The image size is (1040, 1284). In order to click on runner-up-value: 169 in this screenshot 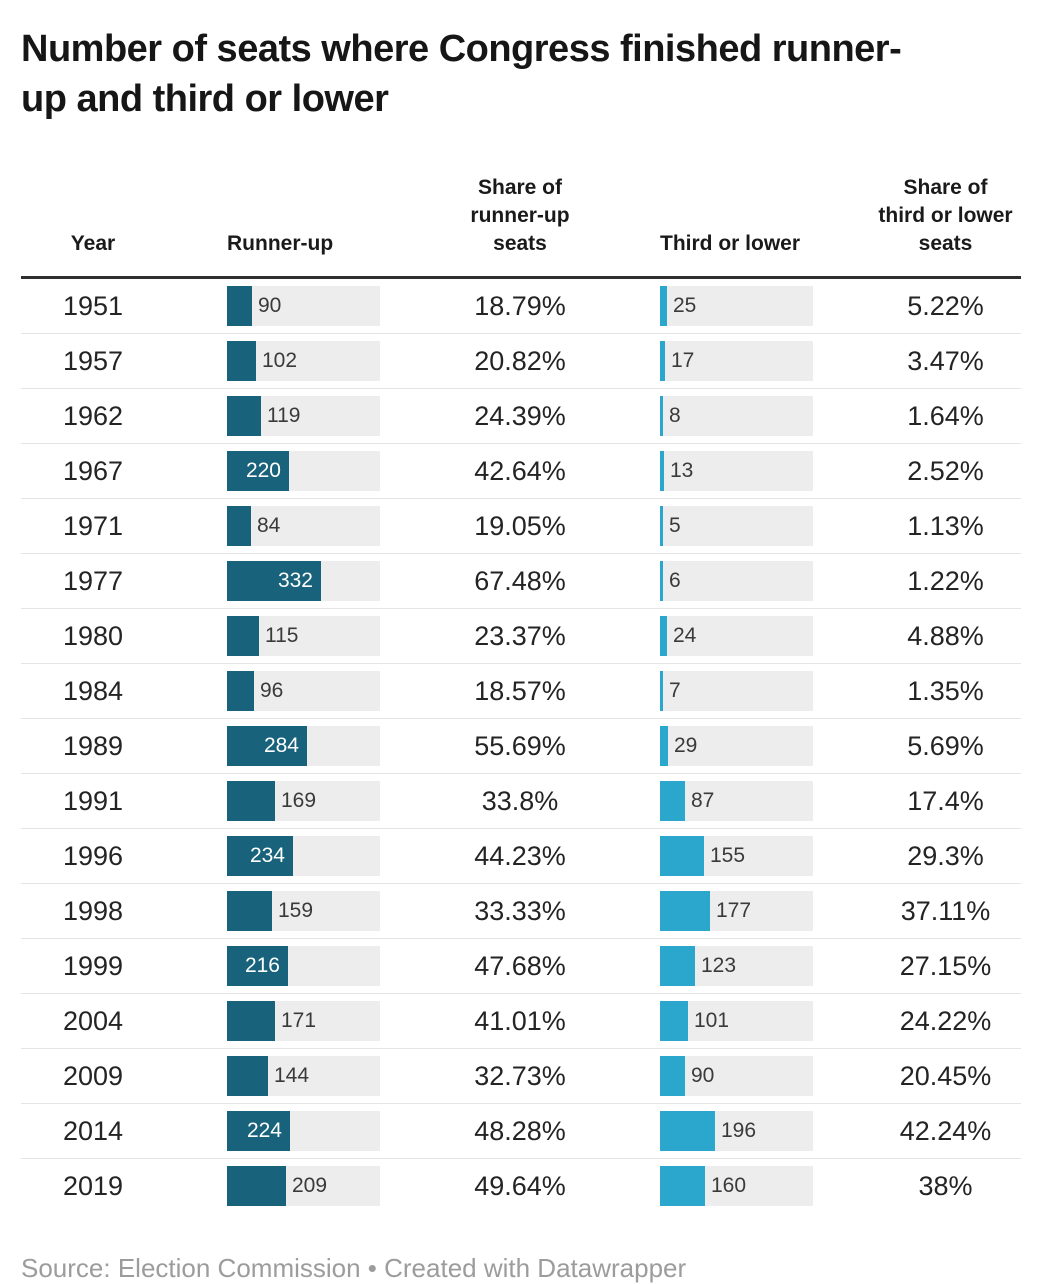, I will do `click(299, 800)`.